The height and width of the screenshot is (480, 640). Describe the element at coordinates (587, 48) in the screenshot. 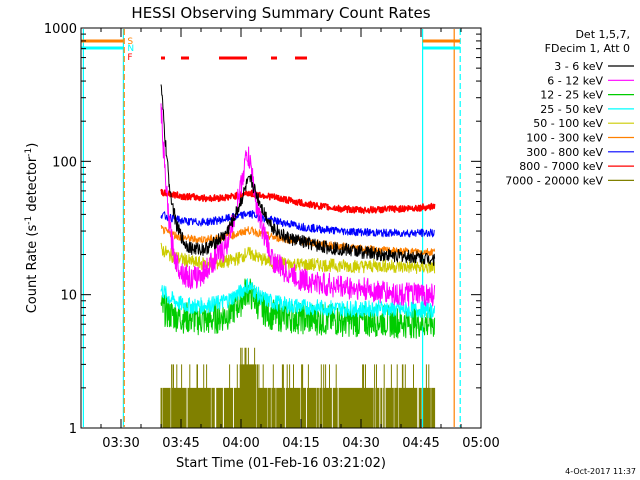

I see `legend-header-line-2: FDecim 1, Att 0` at that location.